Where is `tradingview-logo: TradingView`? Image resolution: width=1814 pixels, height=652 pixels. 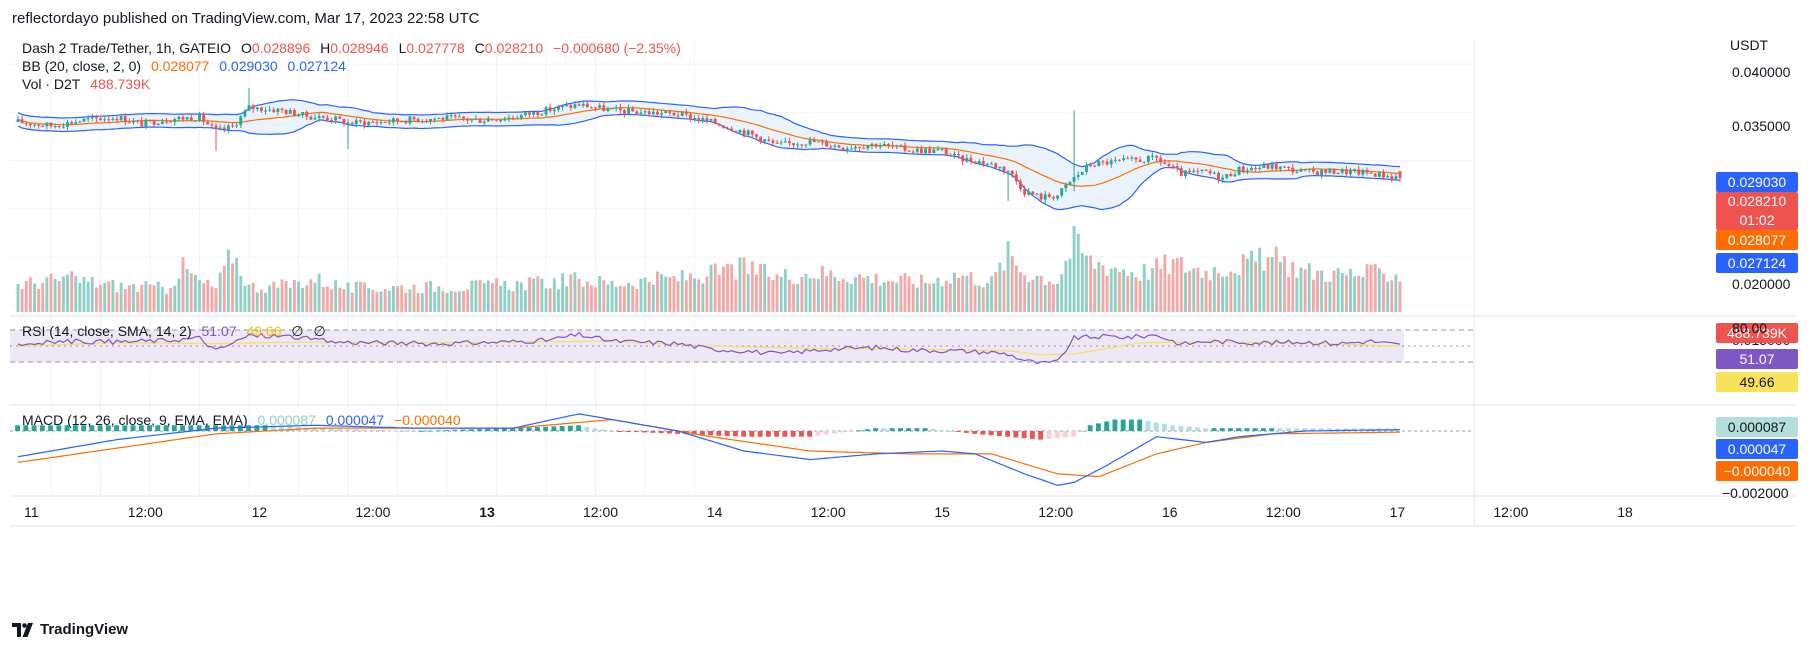 tradingview-logo: TradingView is located at coordinates (70, 629).